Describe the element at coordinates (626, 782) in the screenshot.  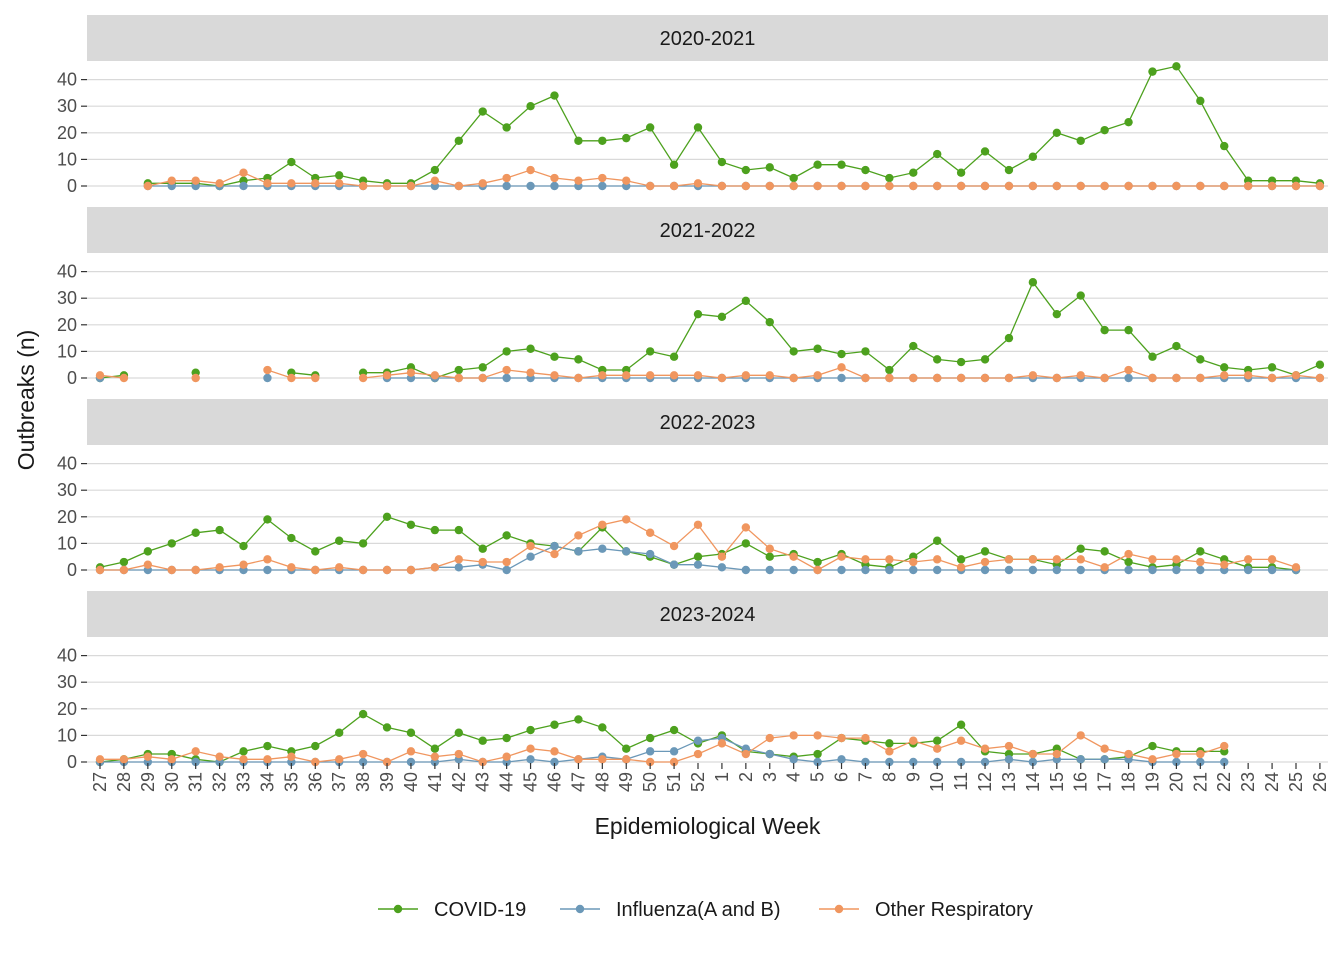
I see `x-tick-label: 49` at that location.